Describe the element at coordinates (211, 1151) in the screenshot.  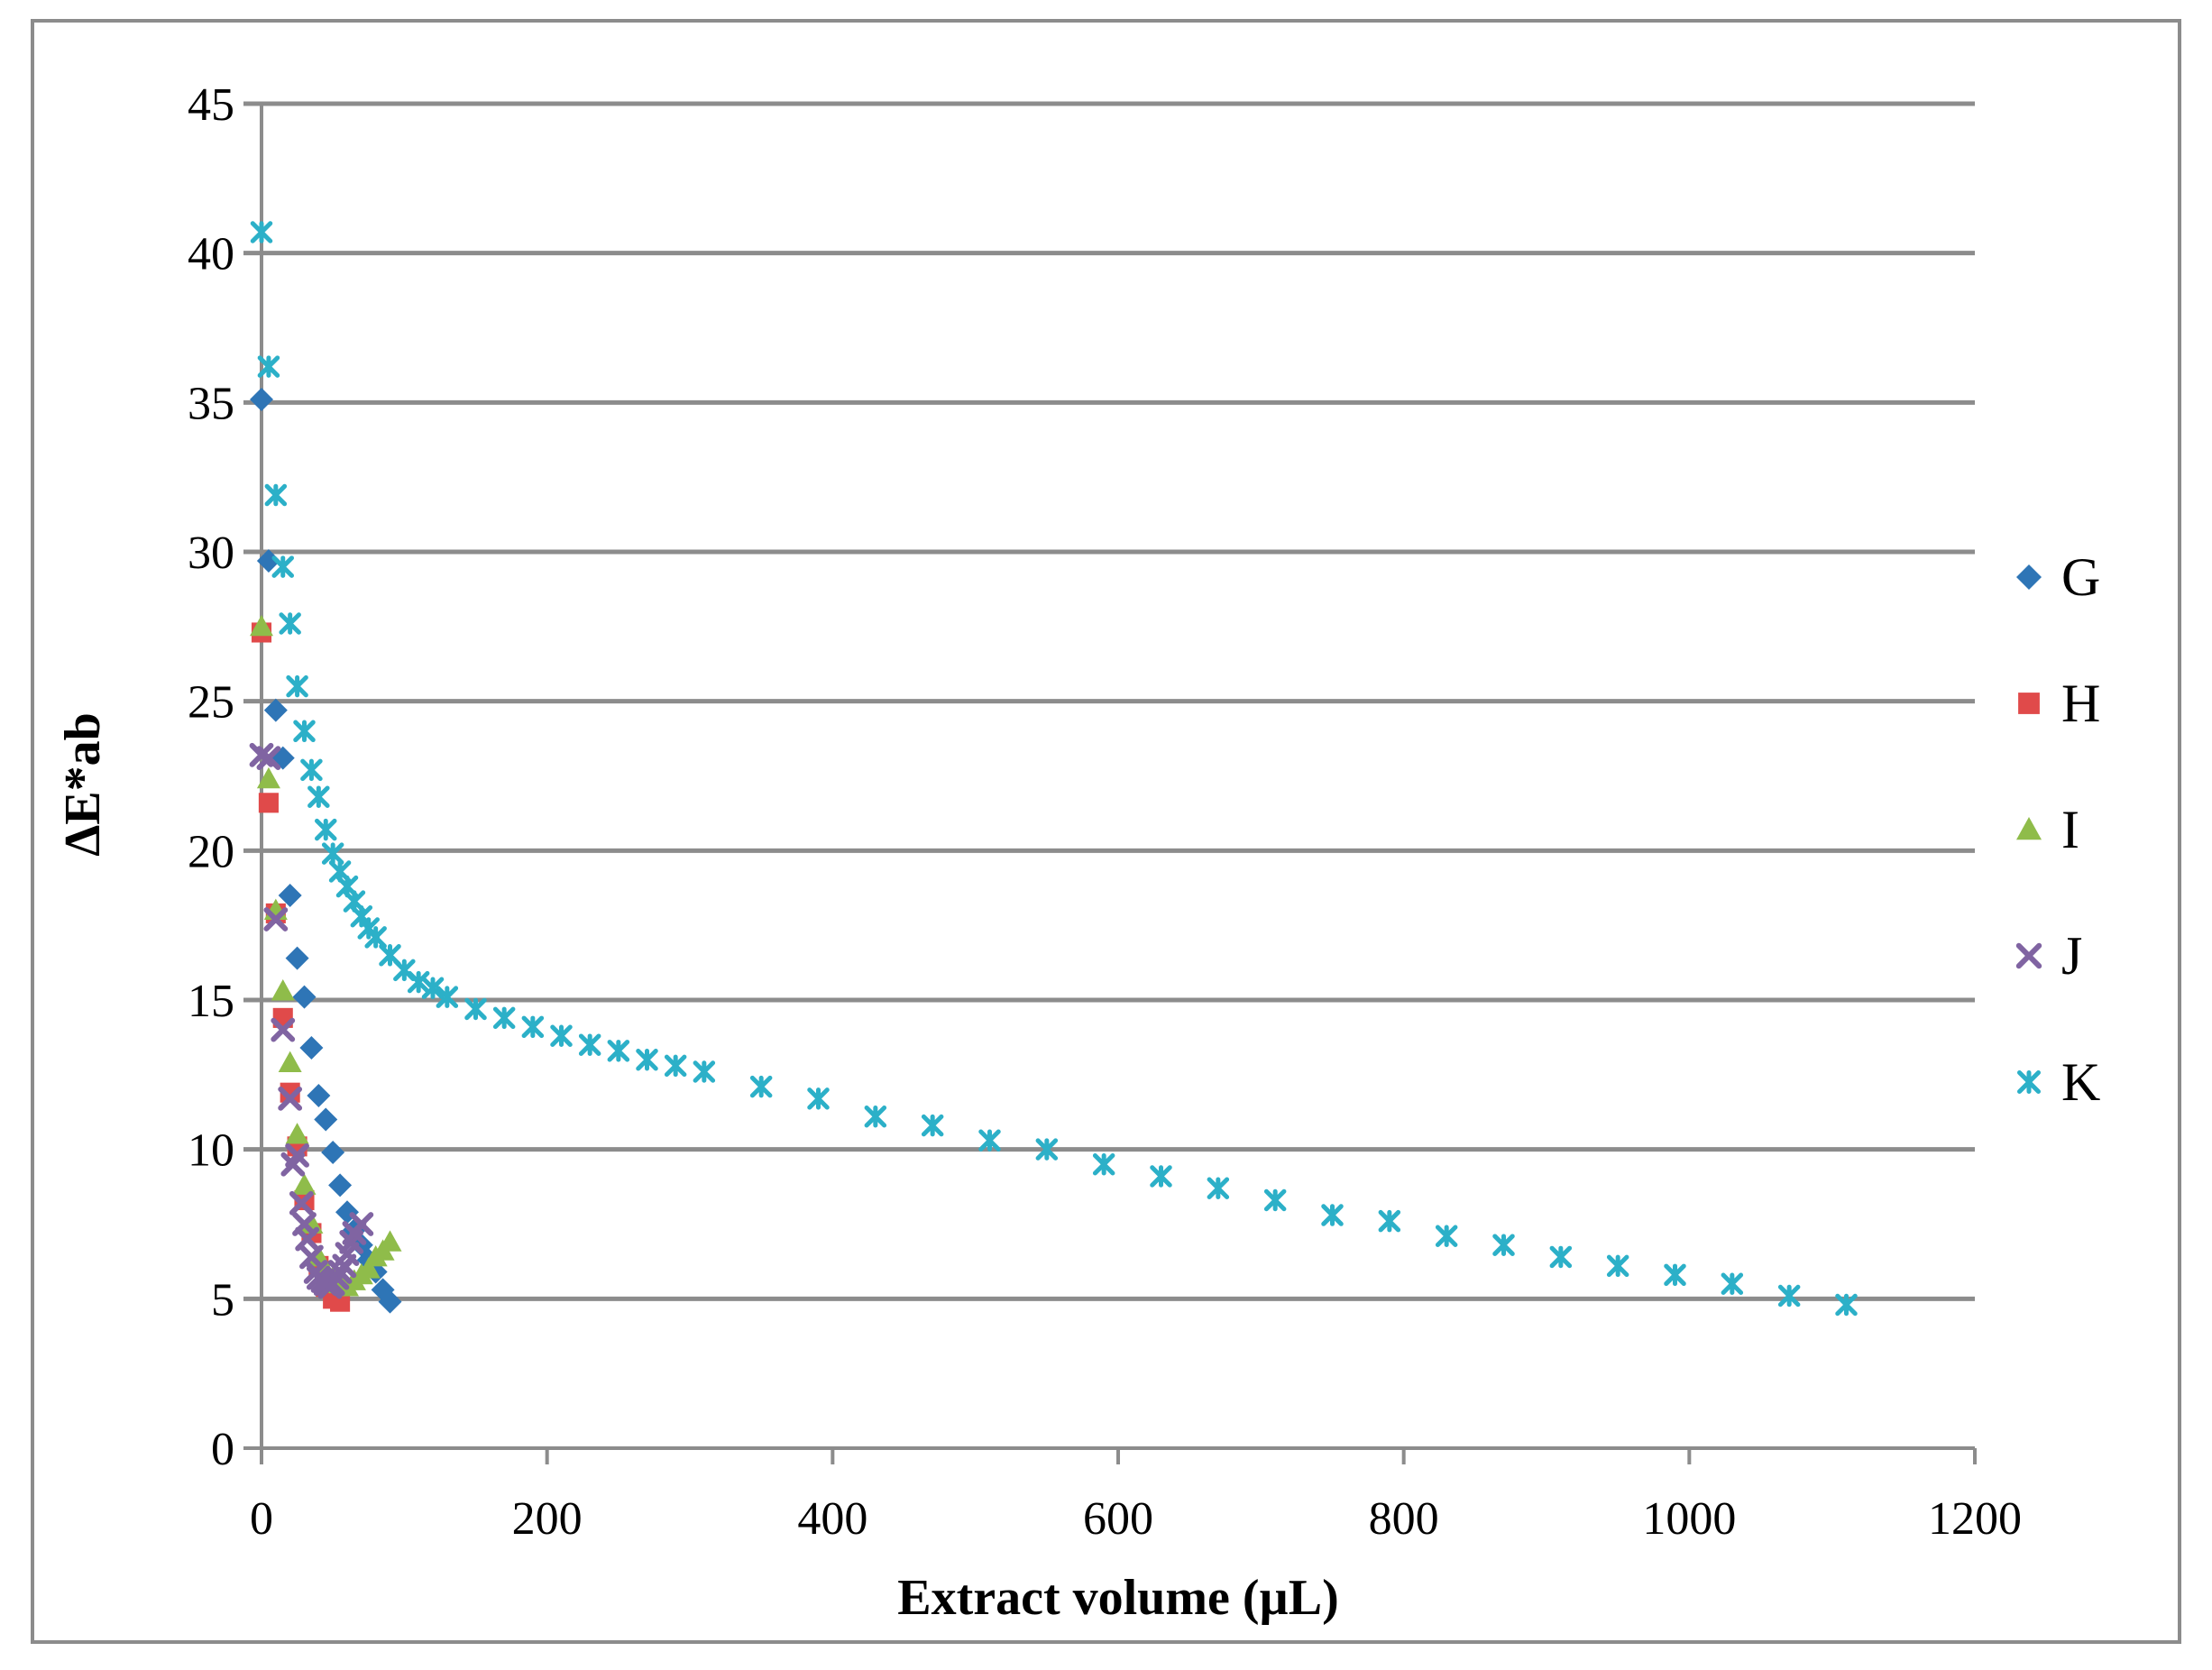
I see `y-tick-label: 10` at that location.